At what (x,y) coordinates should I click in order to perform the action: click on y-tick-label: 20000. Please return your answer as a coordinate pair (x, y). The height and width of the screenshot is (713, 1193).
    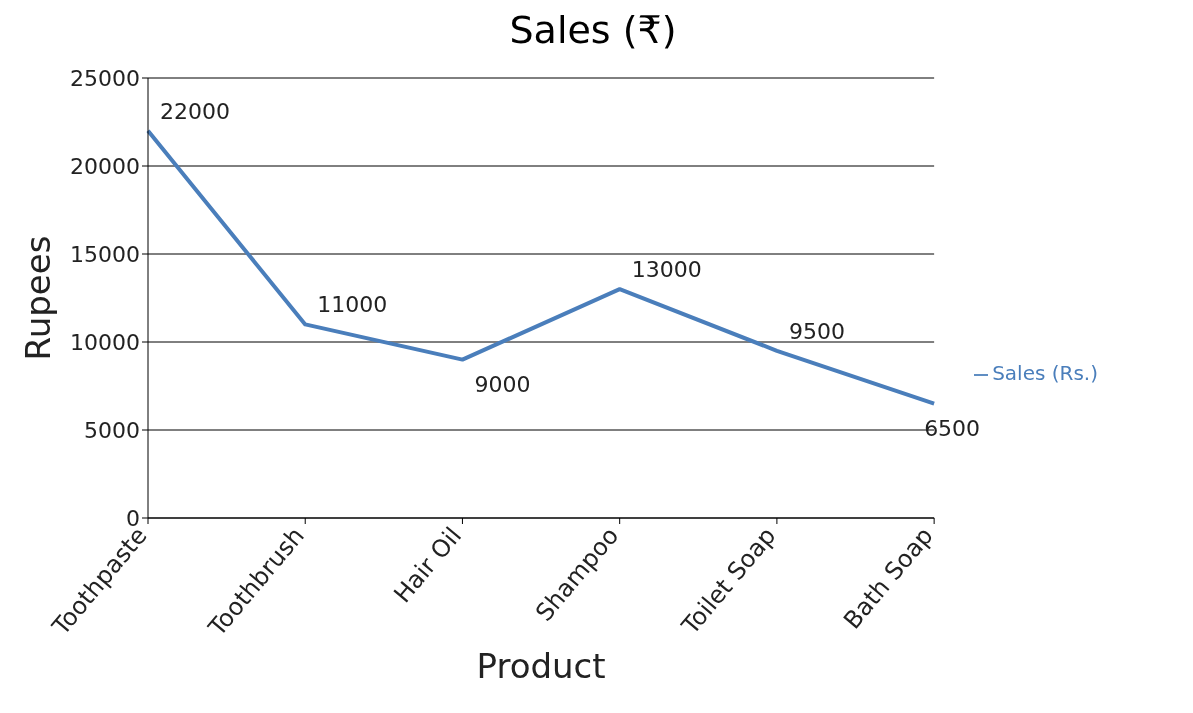
    Looking at the image, I should click on (105, 166).